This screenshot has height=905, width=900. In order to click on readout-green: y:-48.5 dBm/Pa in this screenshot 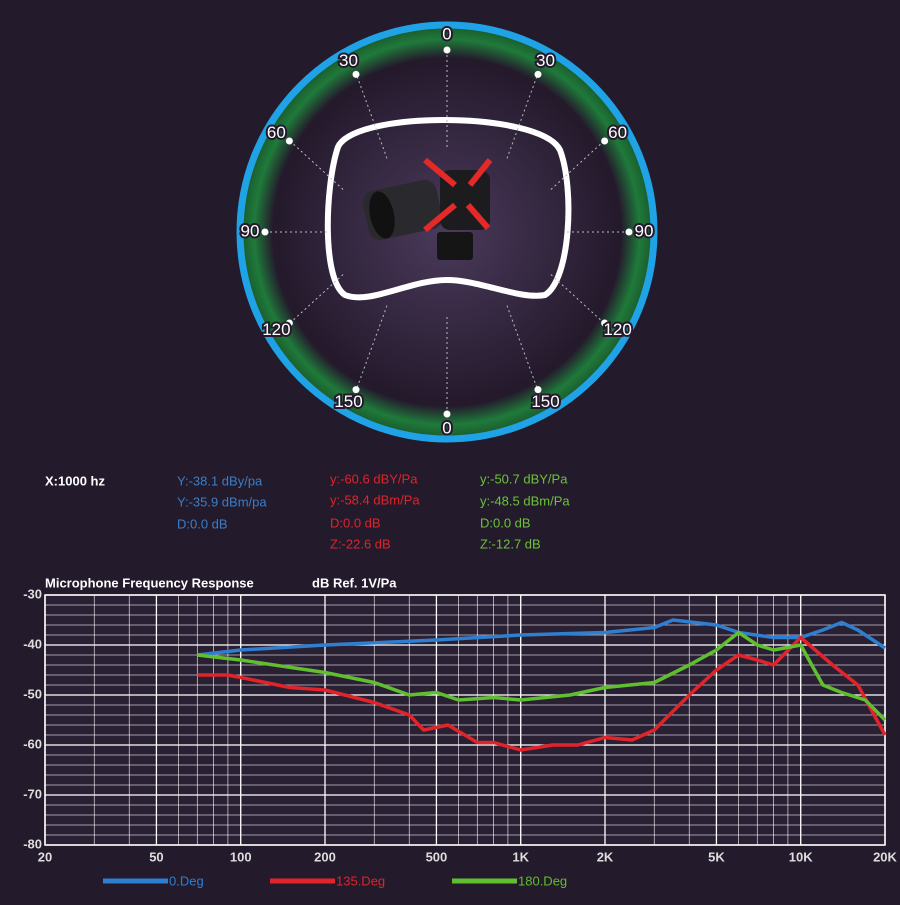, I will do `click(525, 500)`.